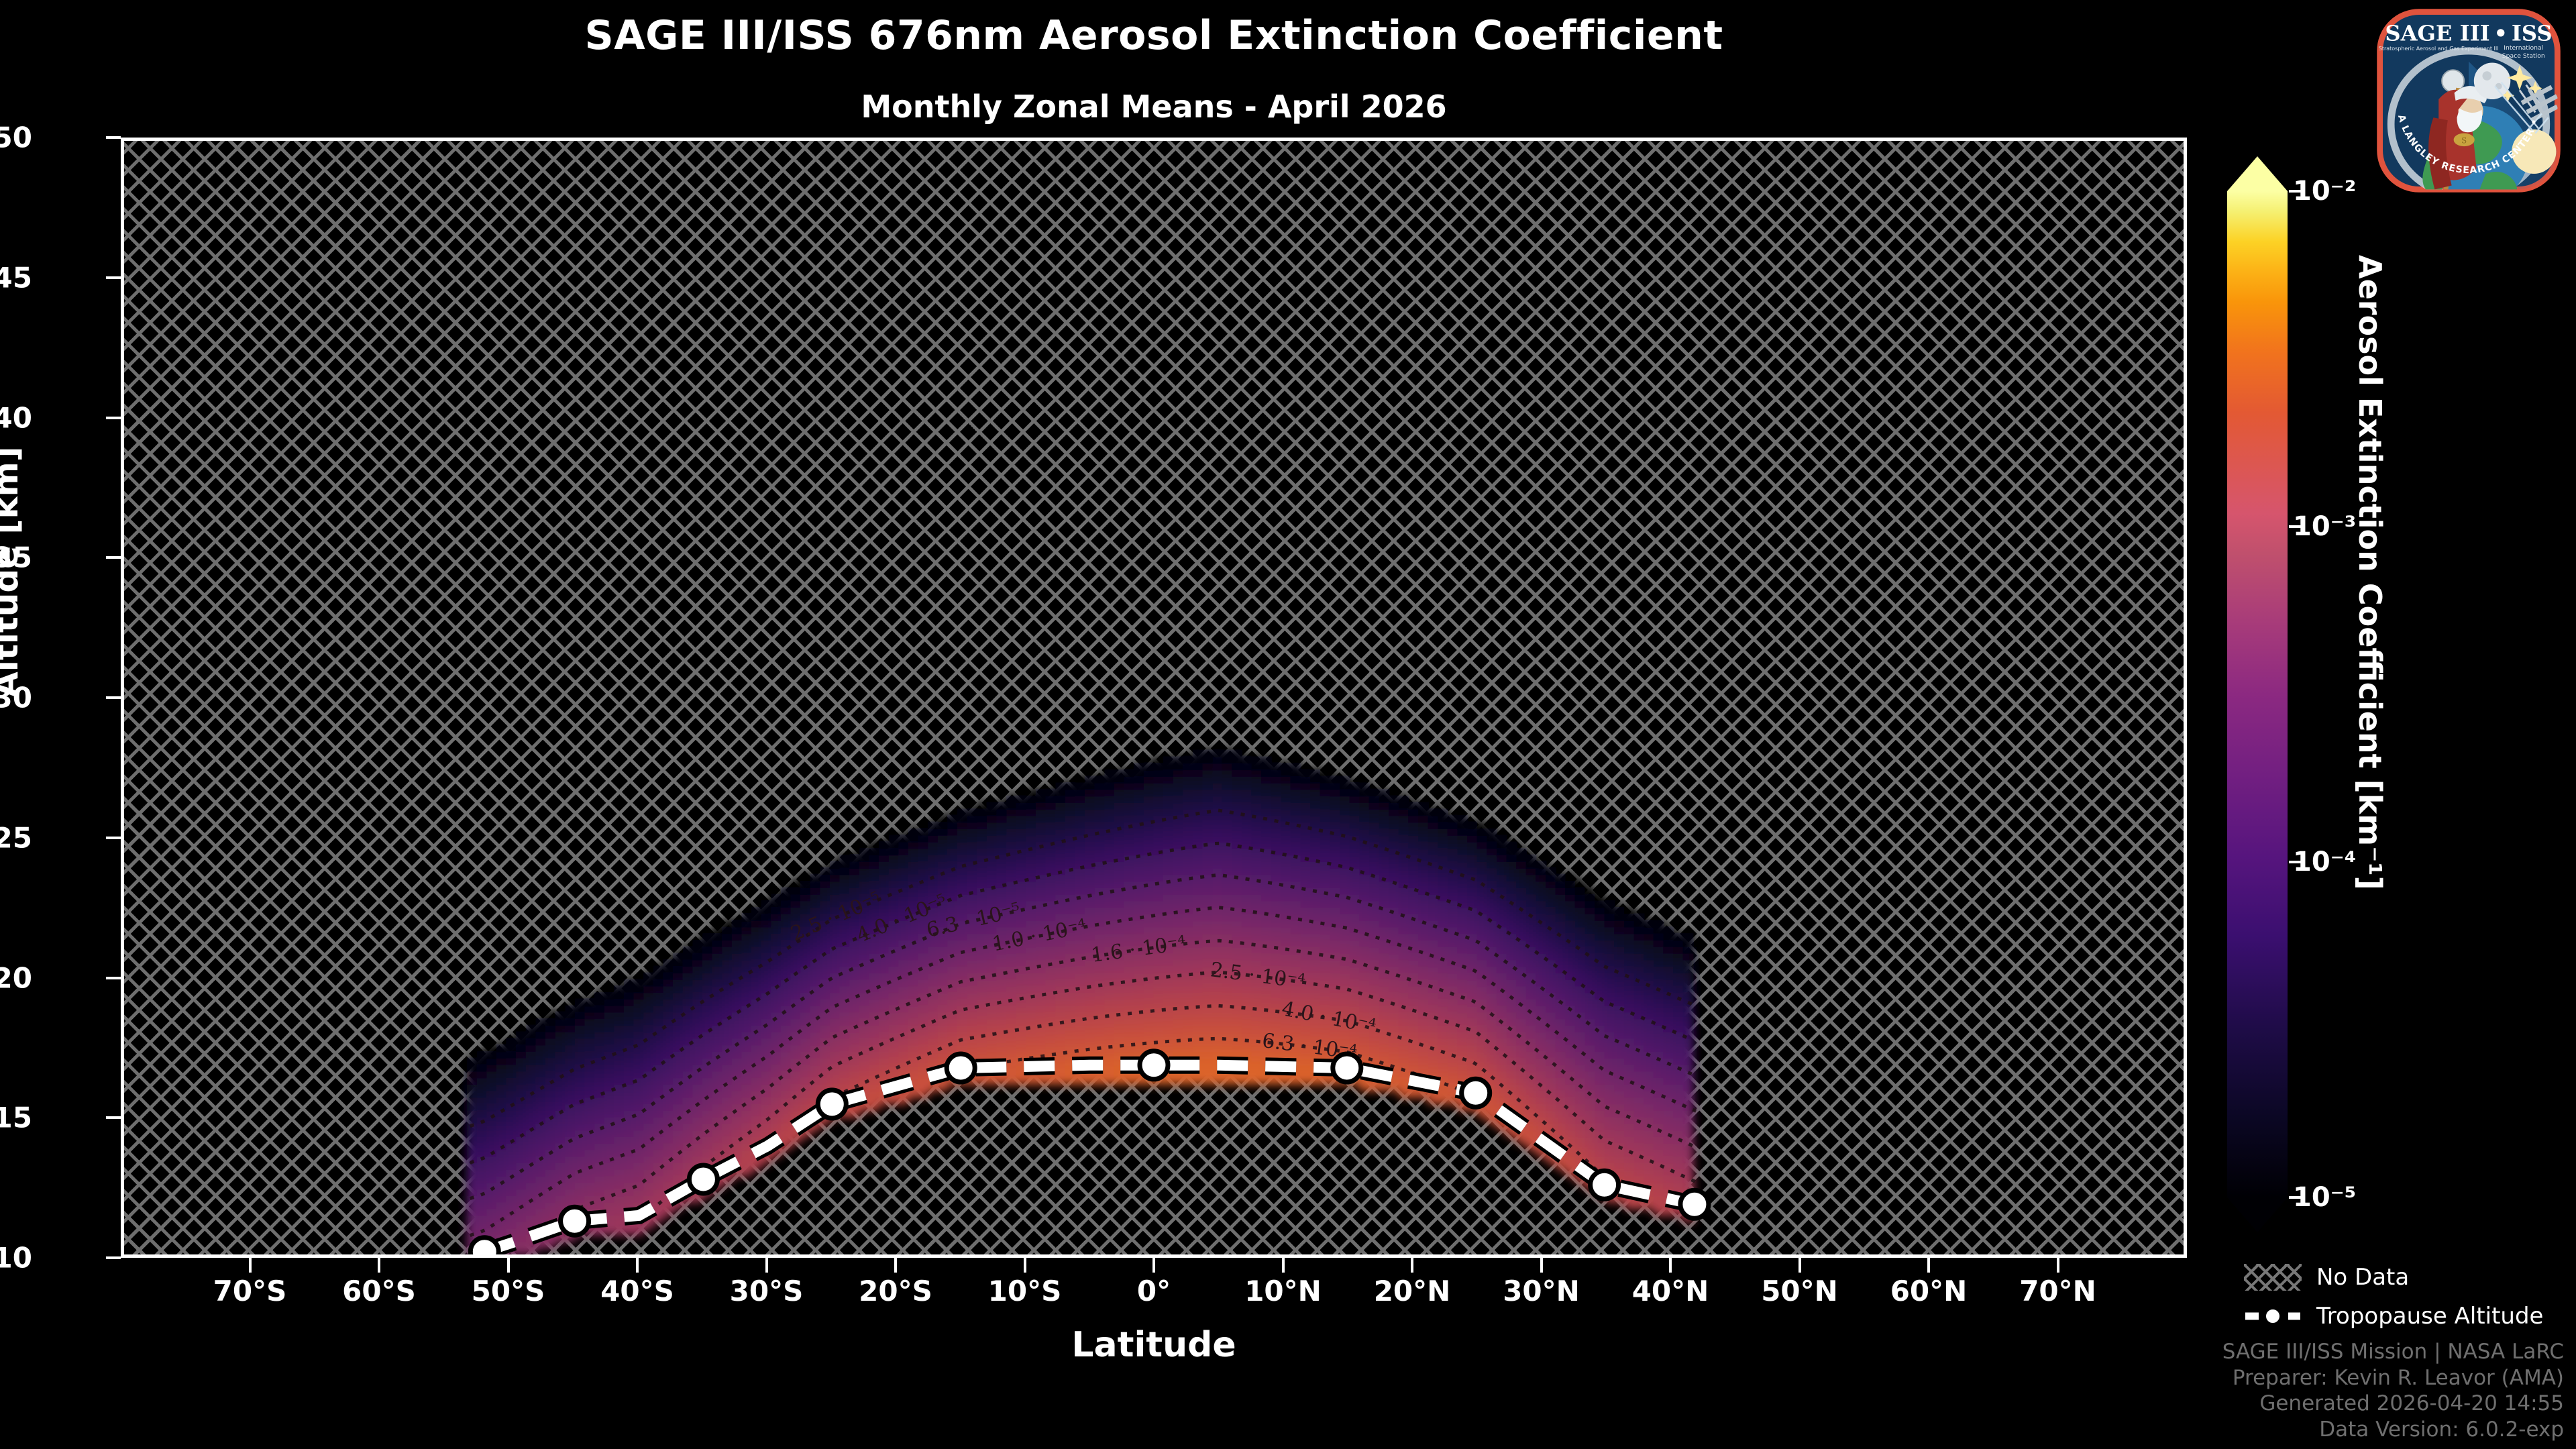  Describe the element at coordinates (16, 977) in the screenshot. I see `y-tick-label: 20` at that location.